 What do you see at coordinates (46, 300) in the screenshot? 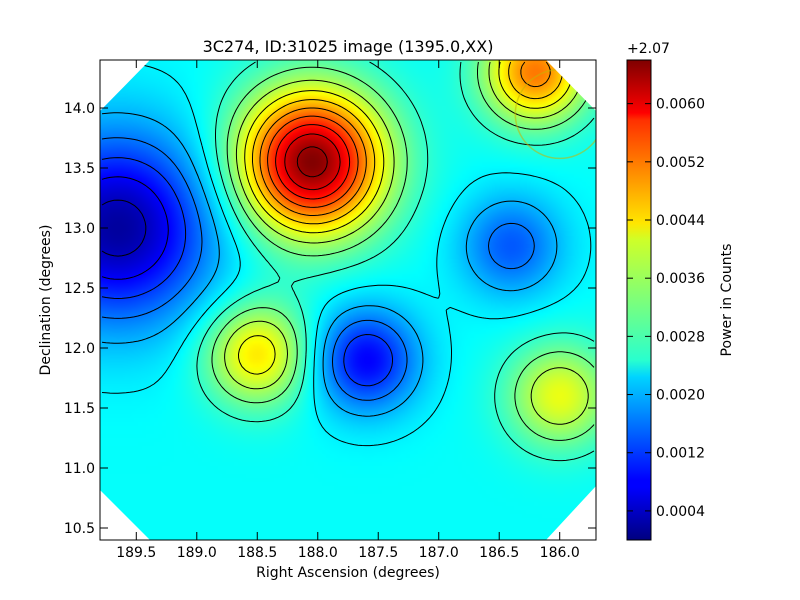
I see `y-axis-label: Declination (degrees)` at bounding box center [46, 300].